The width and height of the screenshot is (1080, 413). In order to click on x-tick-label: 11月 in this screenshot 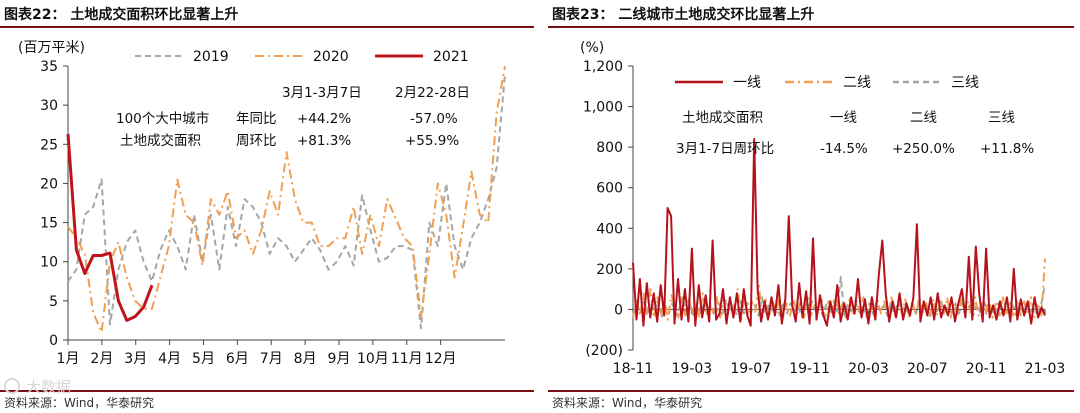, I will do `click(407, 359)`.